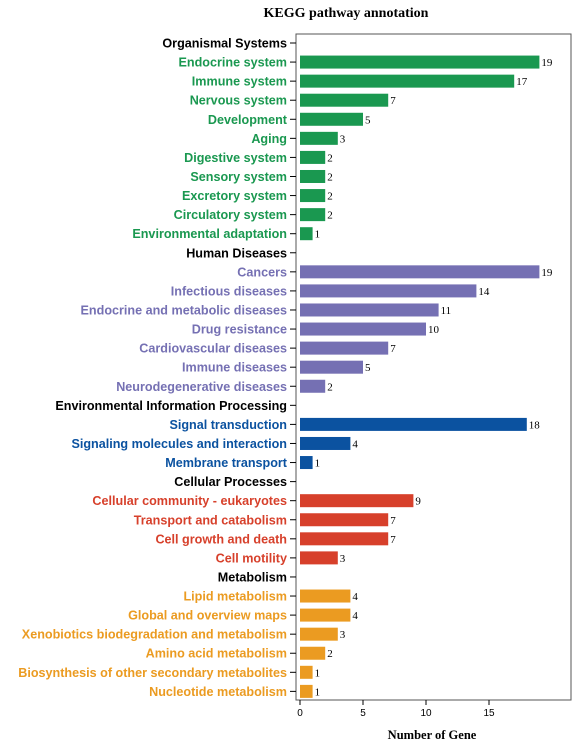 This screenshot has width=580, height=745. What do you see at coordinates (238, 177) in the screenshot?
I see `category-label: Sensory system` at bounding box center [238, 177].